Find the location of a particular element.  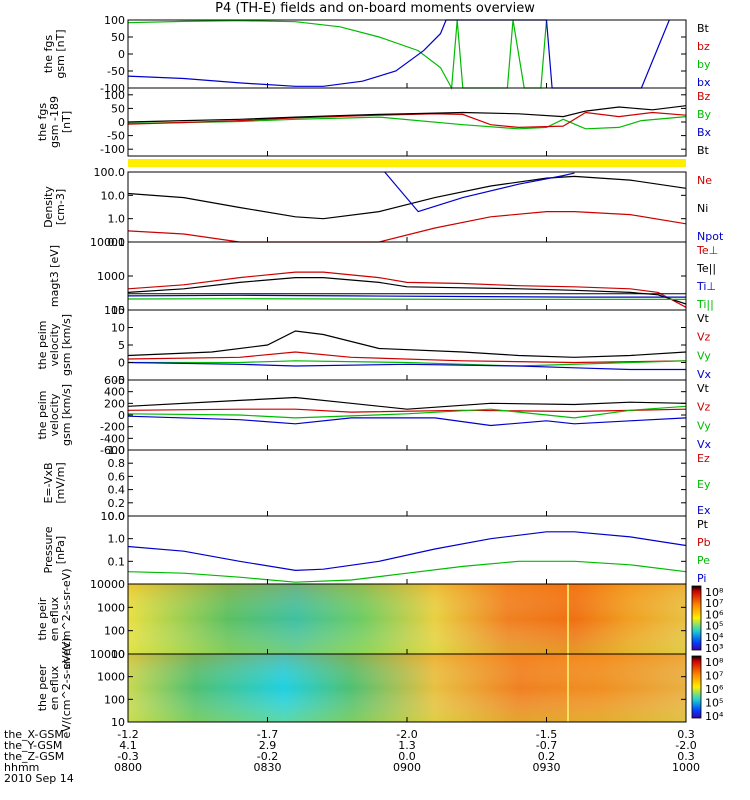

ephemeris-value: 0800 is located at coordinates (128, 767).